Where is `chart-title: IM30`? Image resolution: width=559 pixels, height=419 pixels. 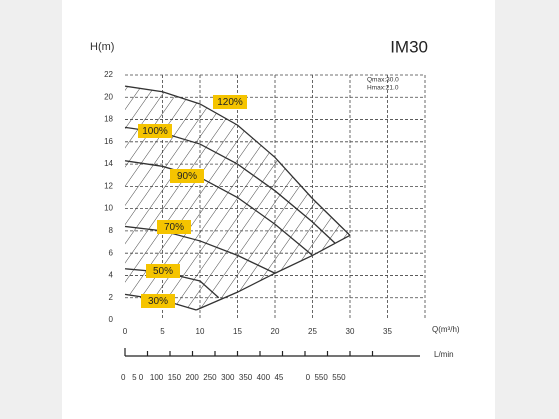 chart-title: IM30 is located at coordinates (409, 46).